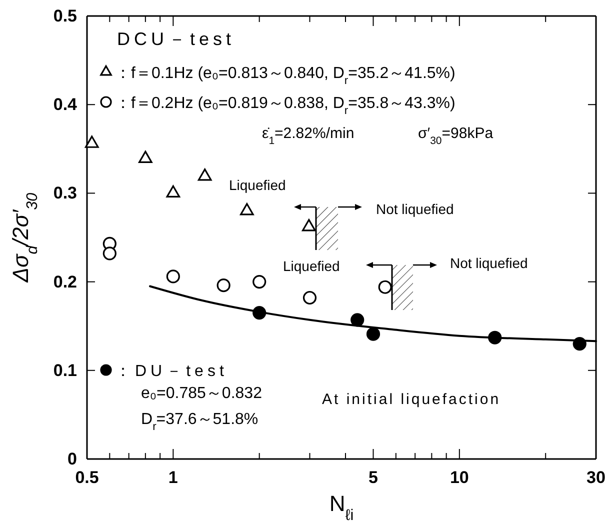  I want to click on x-axis-title: N$_{ℓi}$, so click(341, 507).